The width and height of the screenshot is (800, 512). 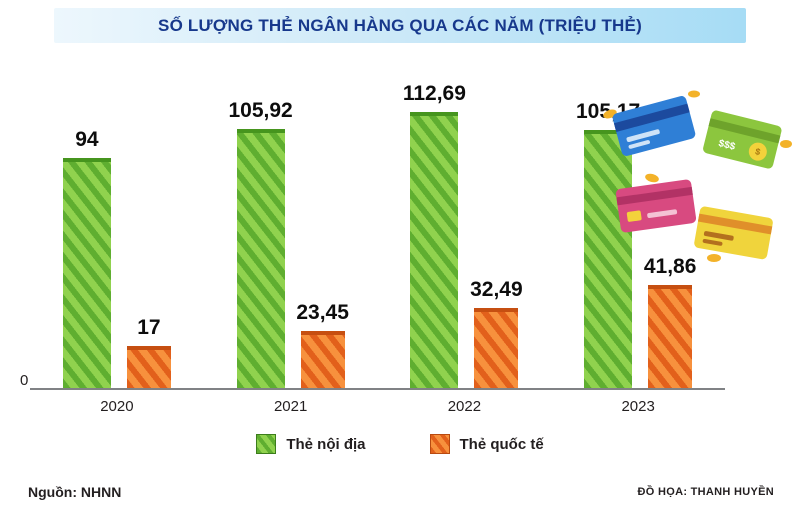 I want to click on bar-domestic-2023, so click(x=608, y=259).